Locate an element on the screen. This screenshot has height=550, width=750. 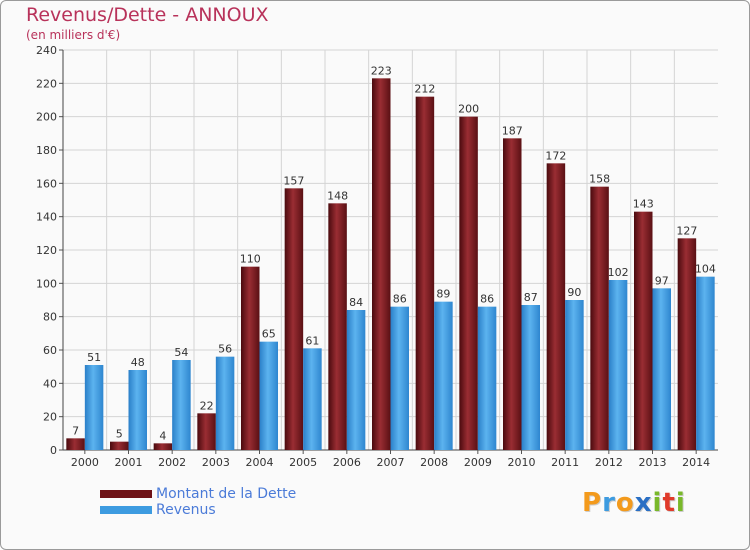
logo-letter: t is located at coordinates (669, 503).